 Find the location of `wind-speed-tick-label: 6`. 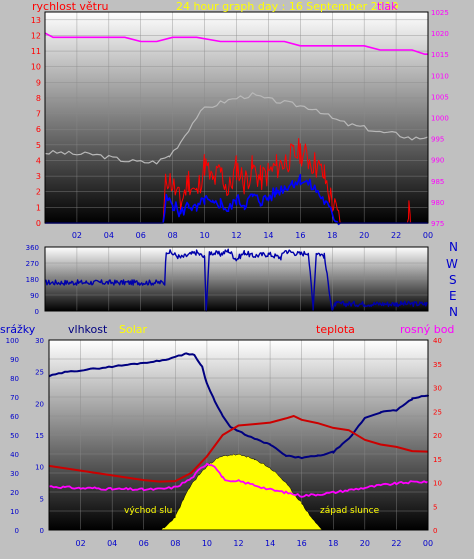

wind-speed-tick-label: 6 is located at coordinates (38, 129).